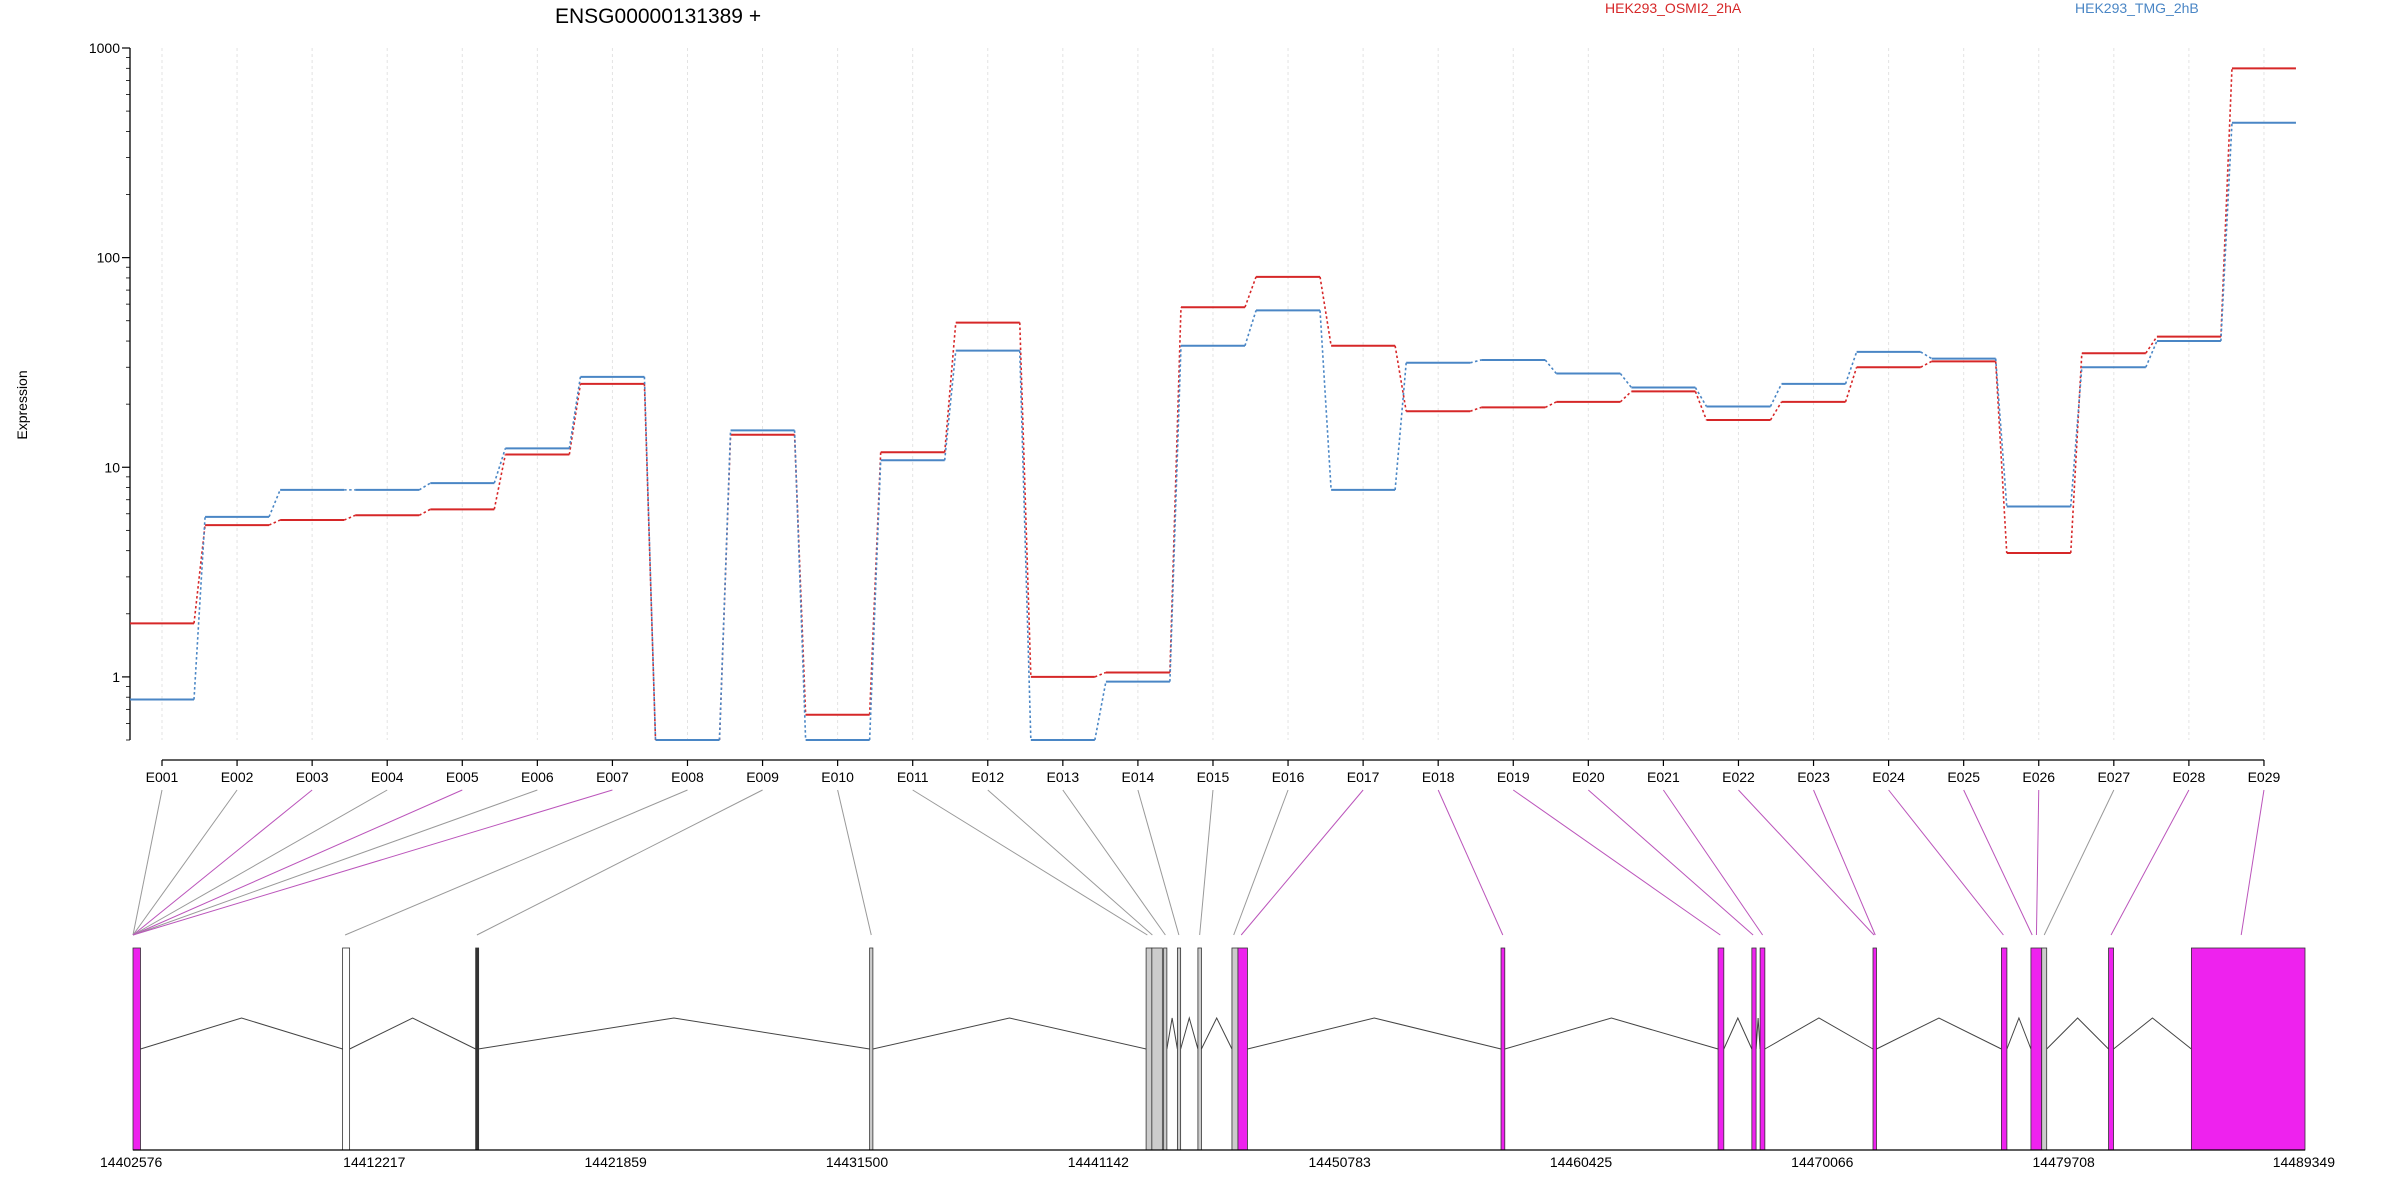  Describe the element at coordinates (1114, 862) in the screenshot. I see `connector-e013` at that location.